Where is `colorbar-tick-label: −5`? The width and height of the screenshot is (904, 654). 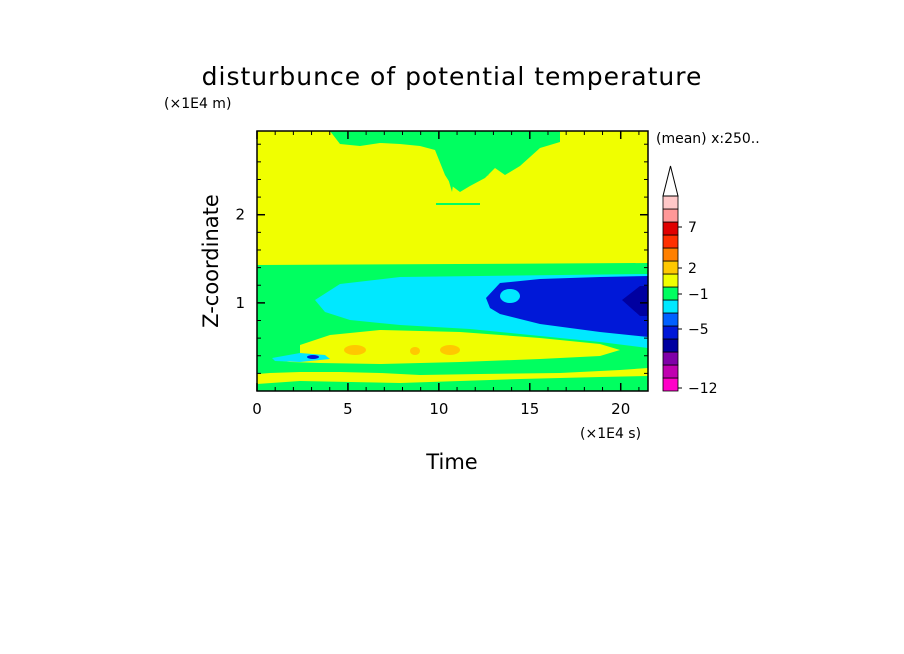 colorbar-tick-label: −5 is located at coordinates (698, 330).